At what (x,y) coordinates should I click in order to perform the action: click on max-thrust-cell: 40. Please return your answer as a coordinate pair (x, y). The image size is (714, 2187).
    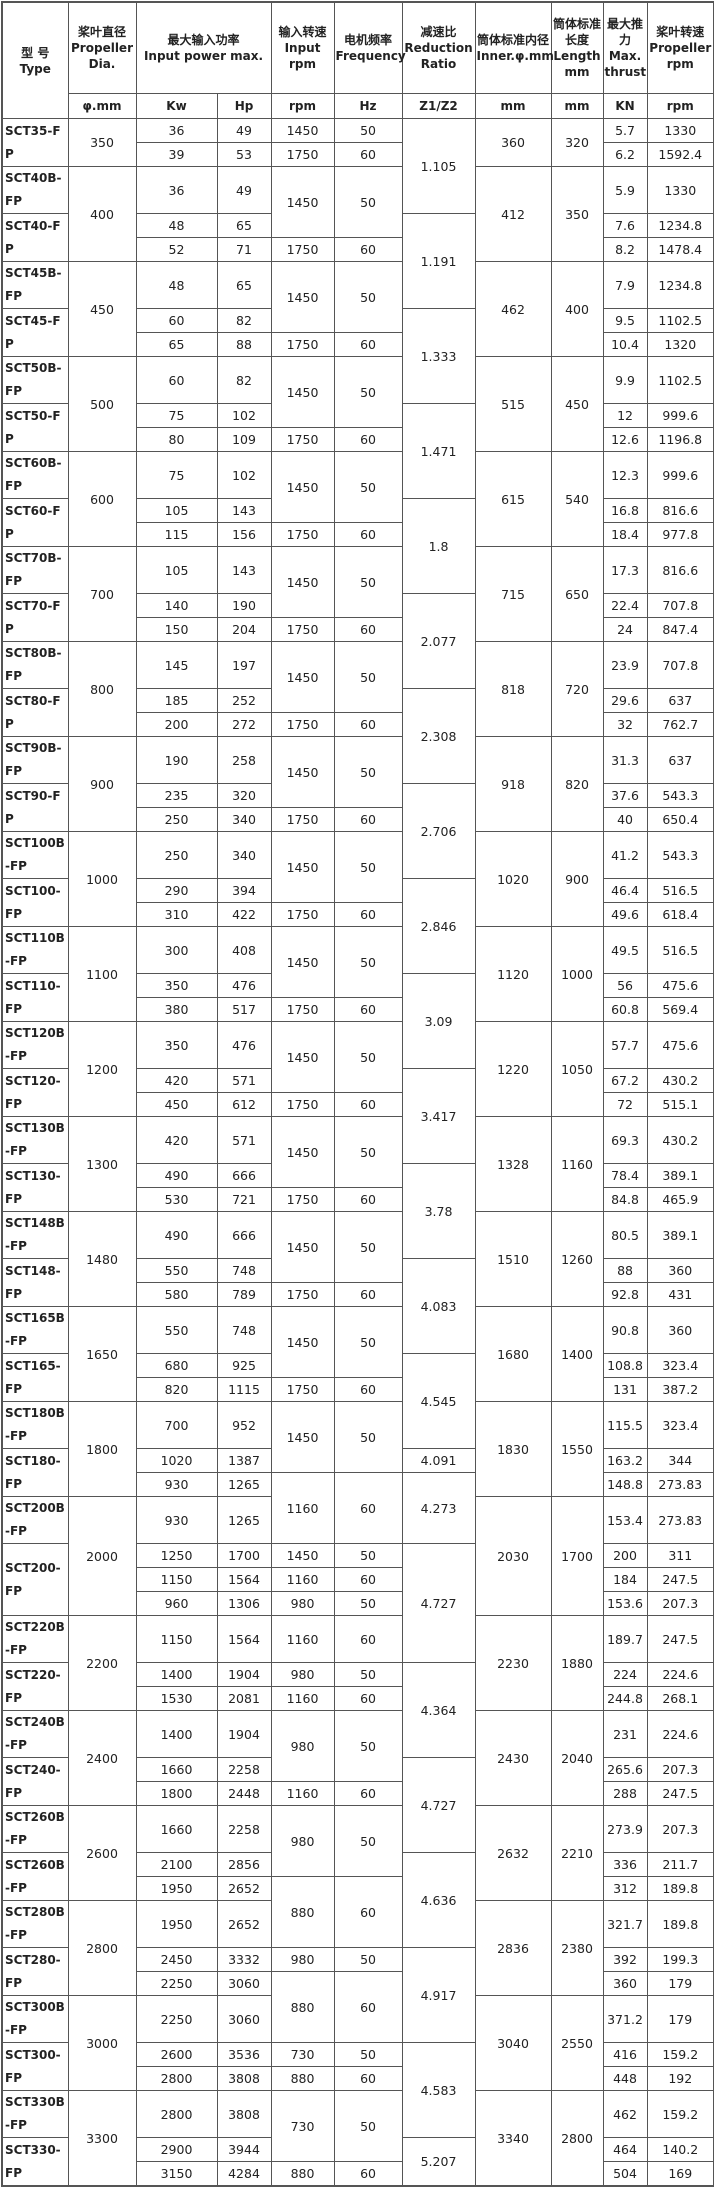
    Looking at the image, I should click on (625, 819).